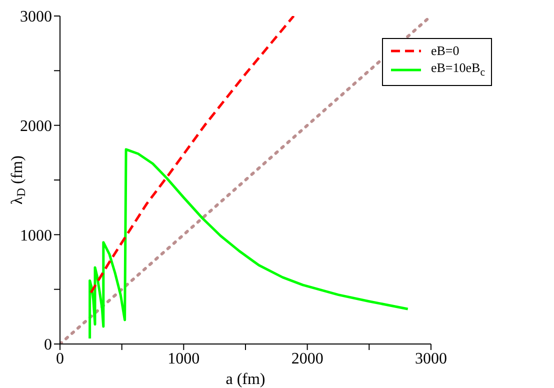 The image size is (554, 388). What do you see at coordinates (246, 379) in the screenshot?
I see `x-axis-title: a (fm)` at bounding box center [246, 379].